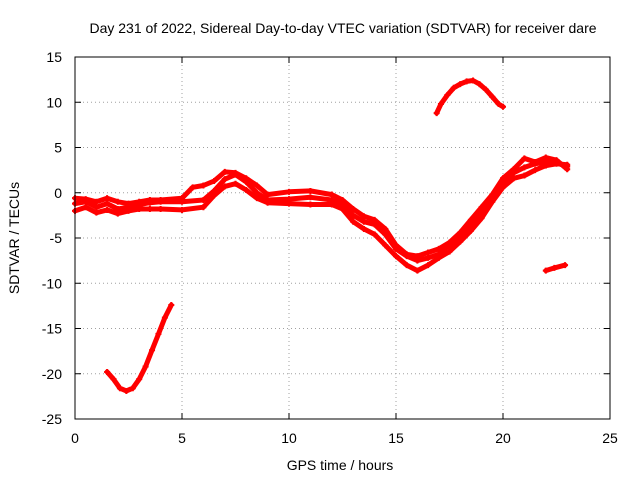  Describe the element at coordinates (52, 283) in the screenshot. I see `y-tick-label: -10` at that location.